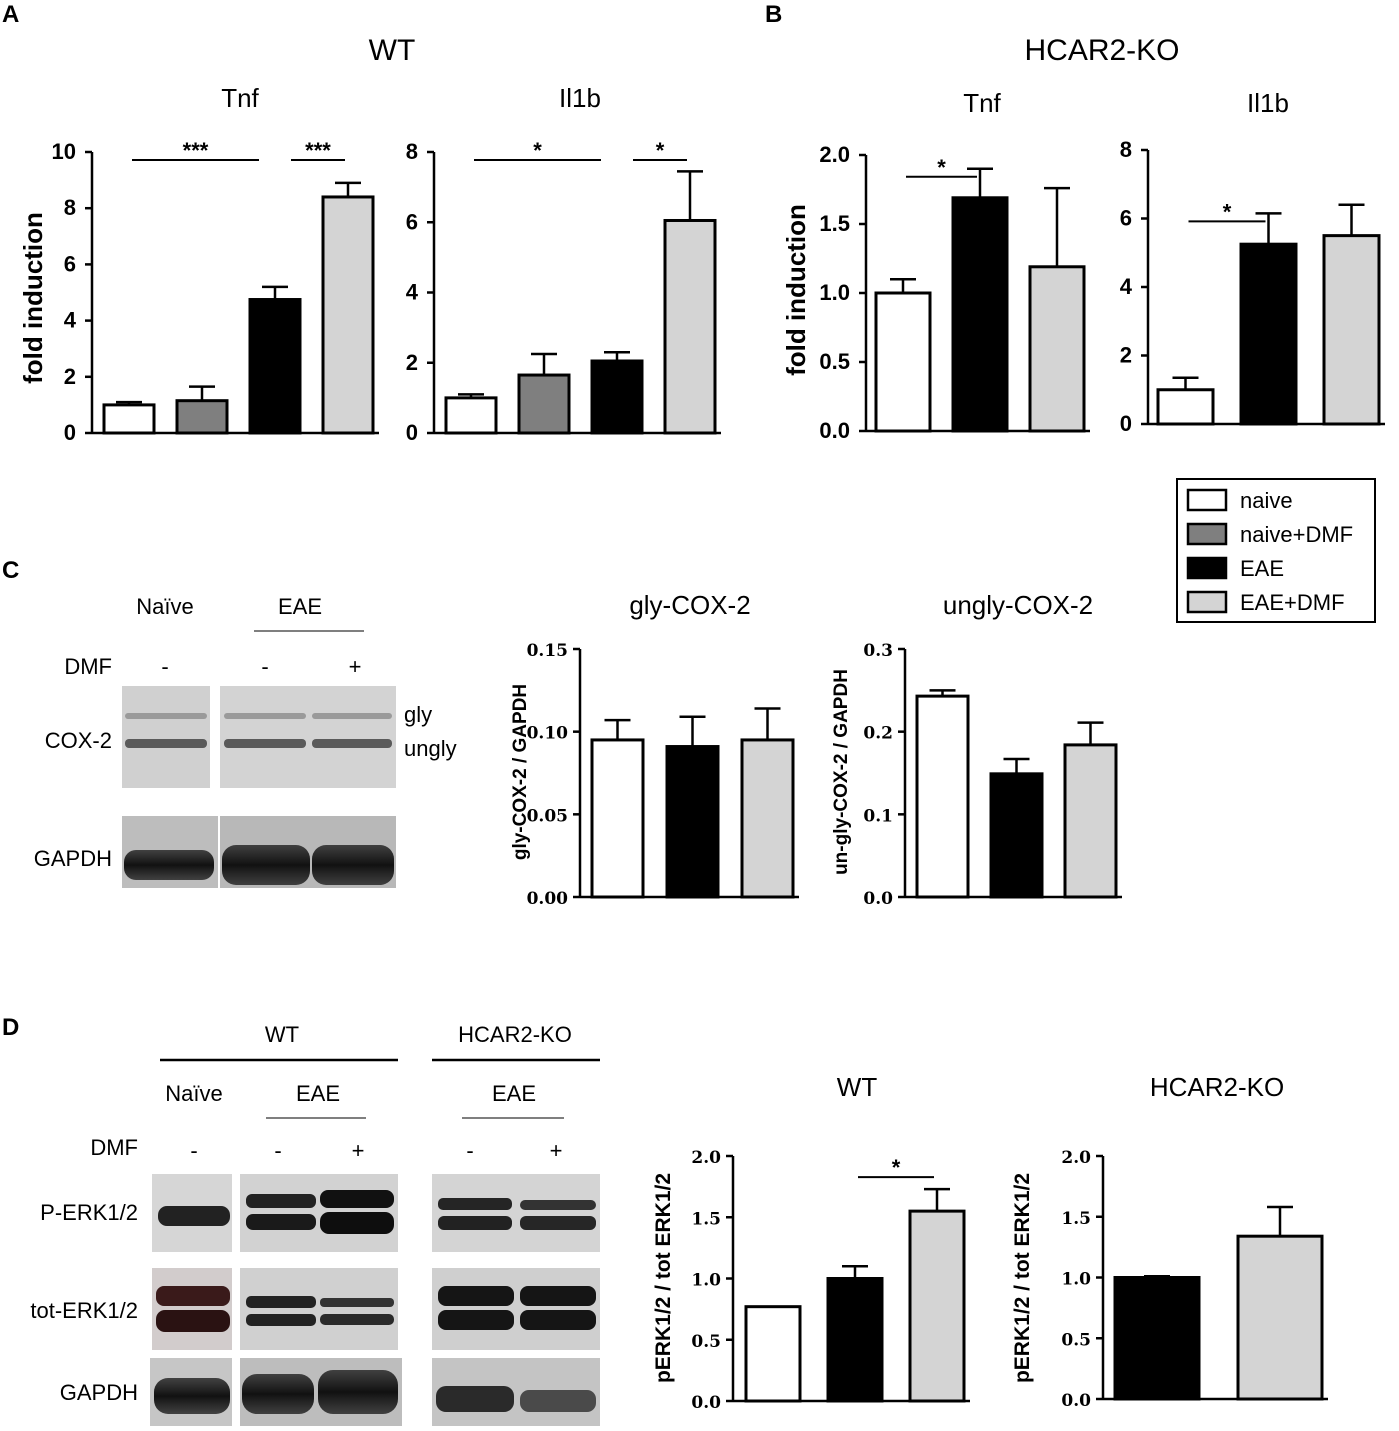  I want to click on chart-A_il1b: Il1b 0 2 4 6 8 * *, so click(563, 264).